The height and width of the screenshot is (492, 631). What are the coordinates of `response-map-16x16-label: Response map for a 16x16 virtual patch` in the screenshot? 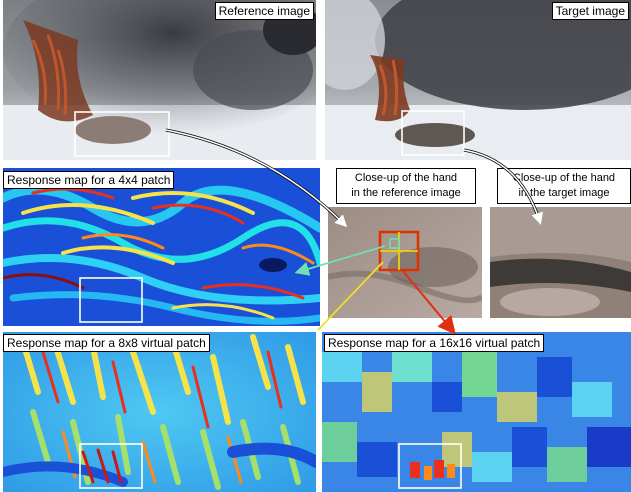 It's located at (434, 343).